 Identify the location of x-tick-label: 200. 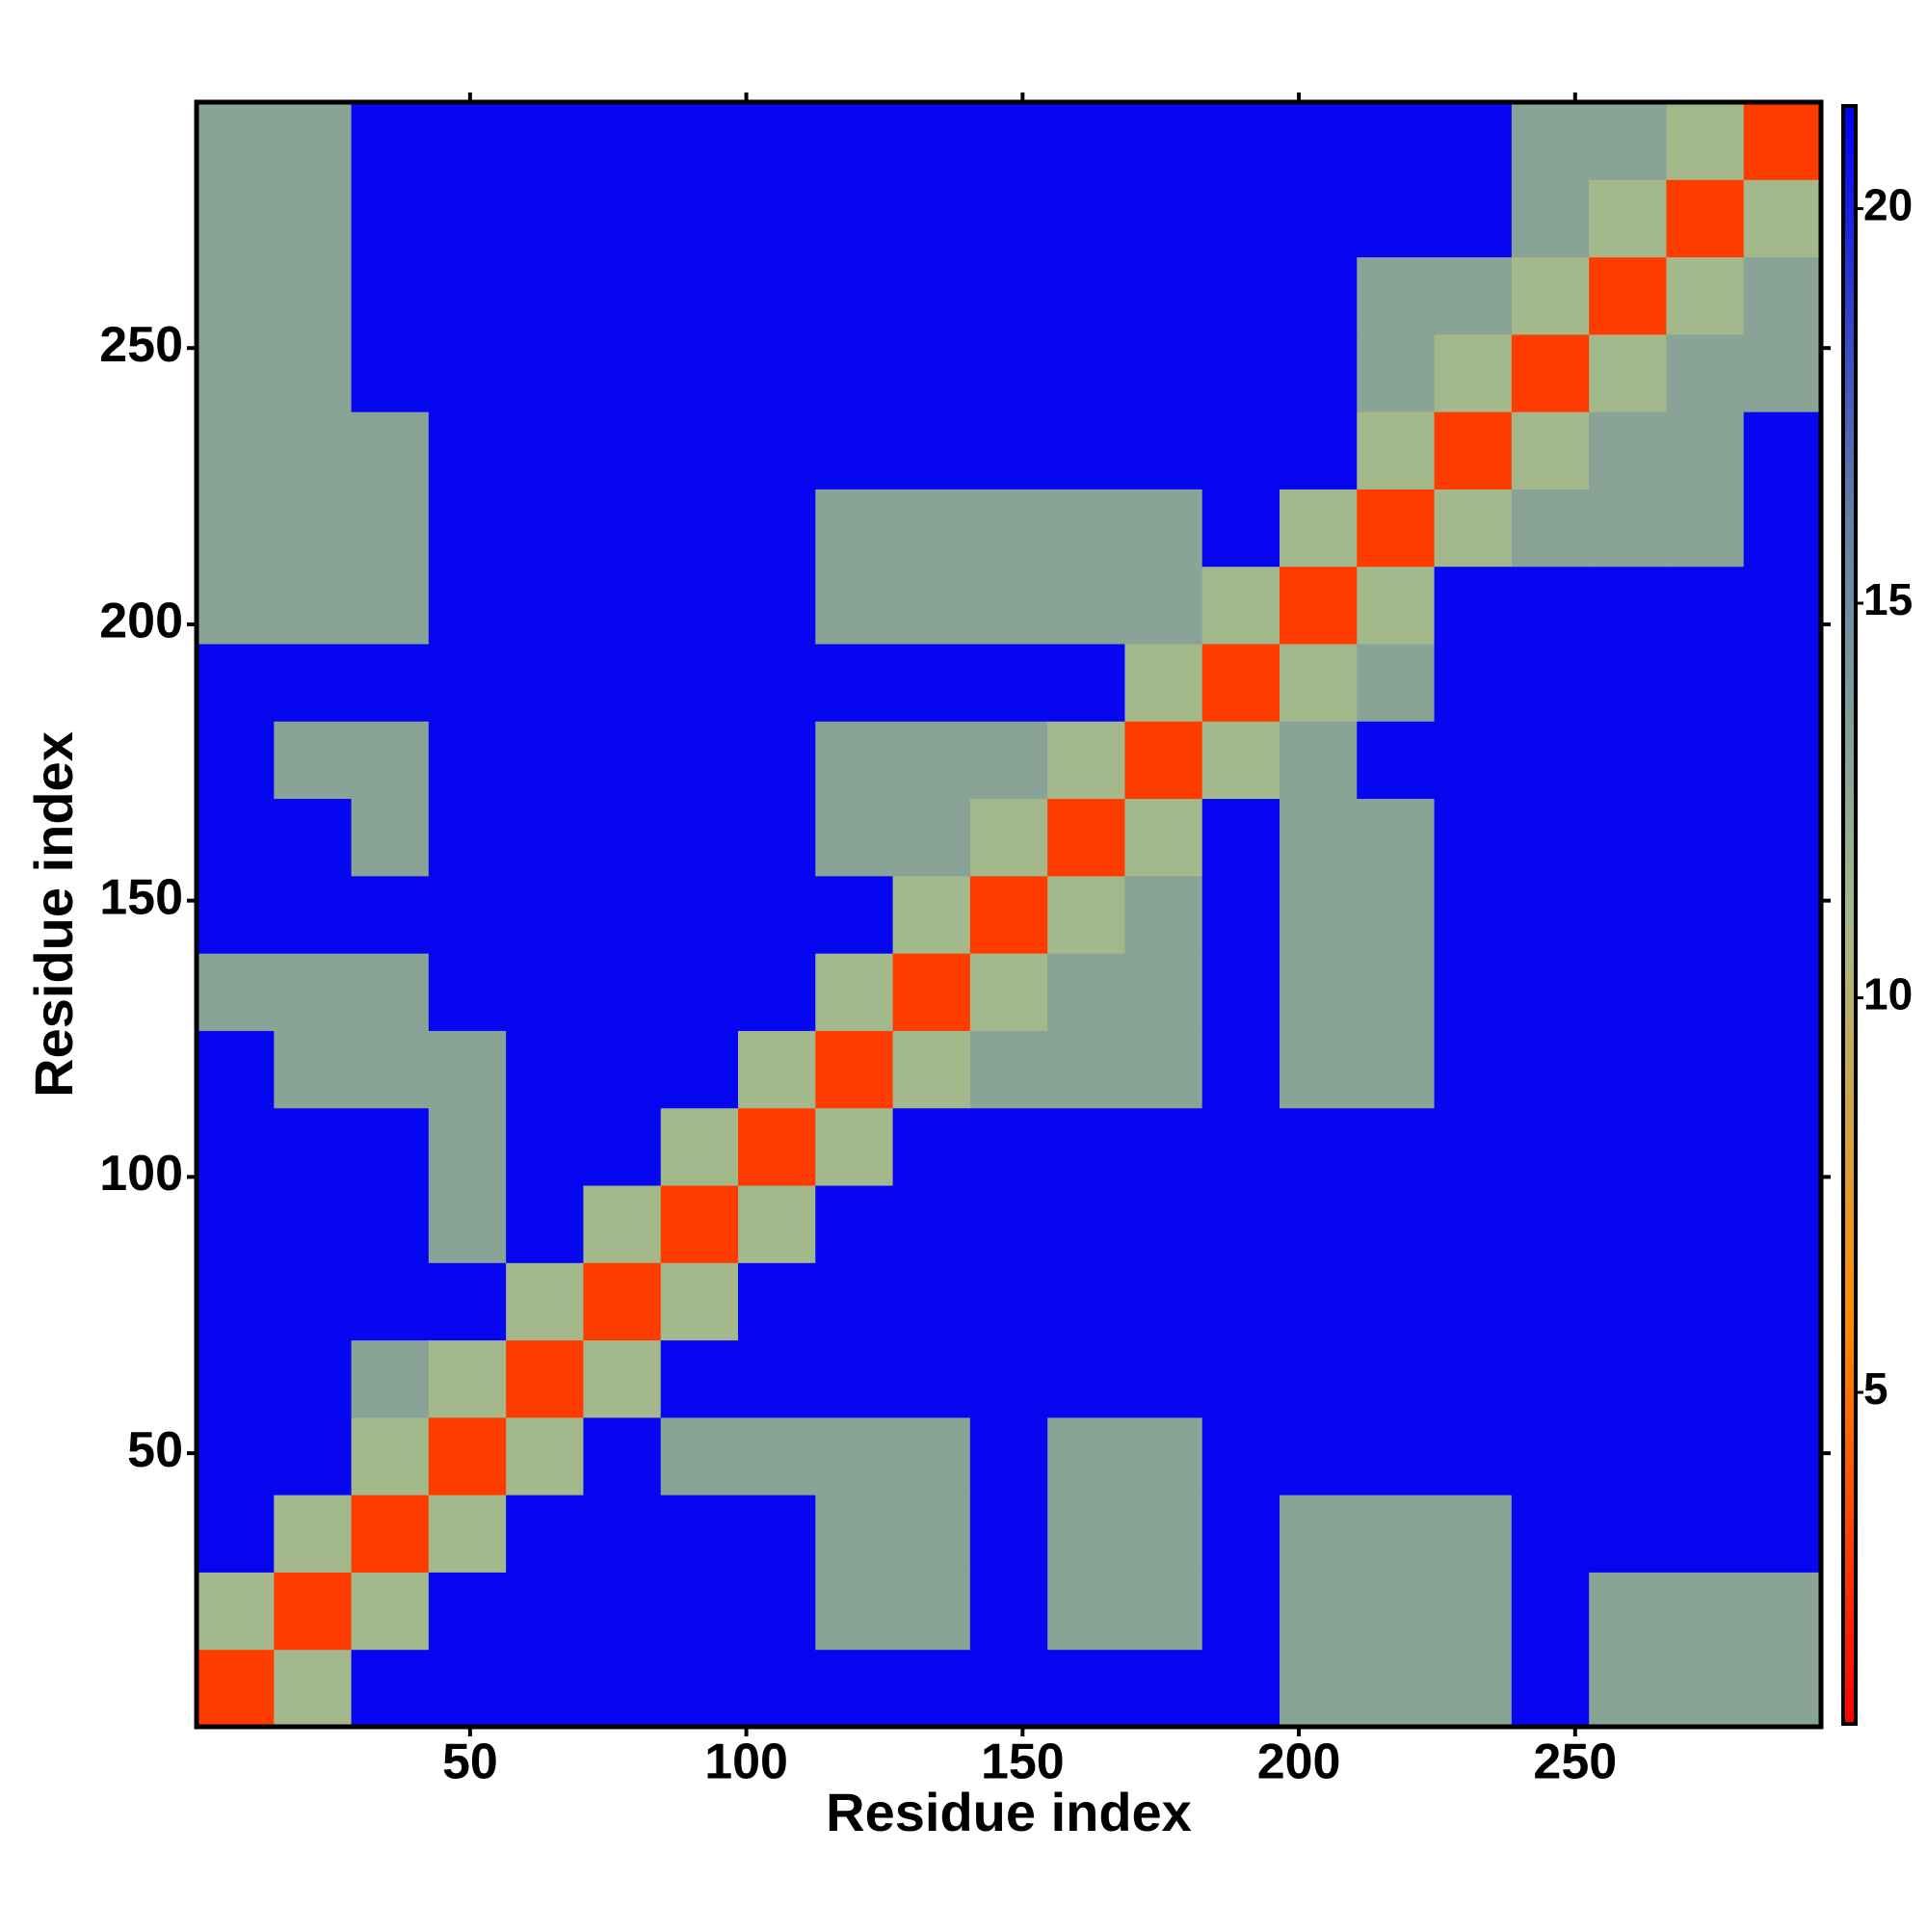
(1299, 1762).